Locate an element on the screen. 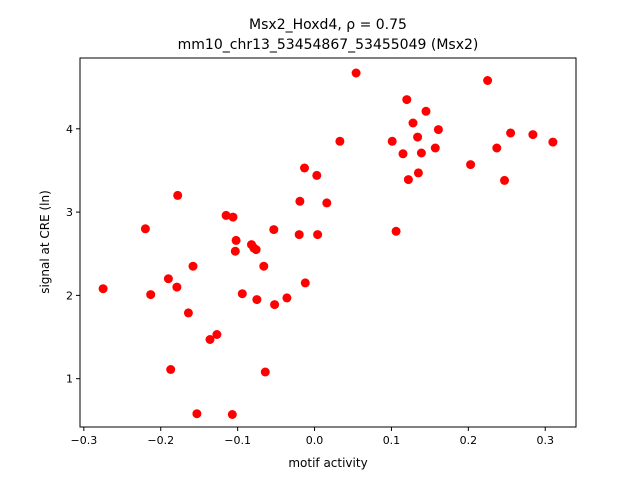  y-tick-label: 4 is located at coordinates (69, 129).